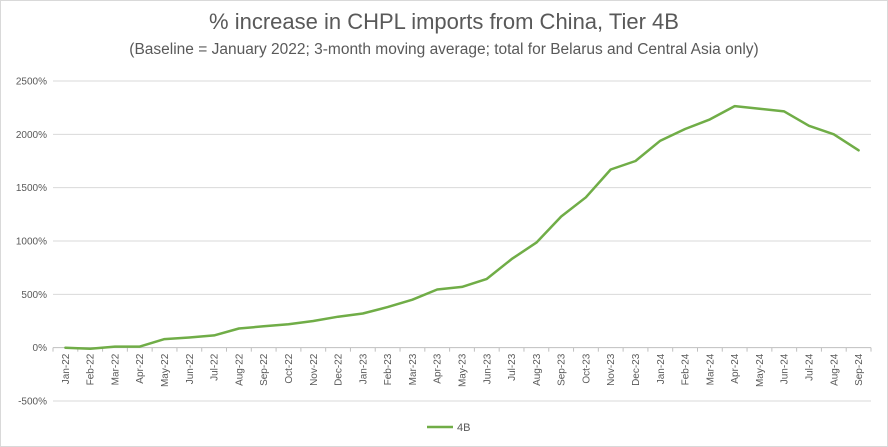  What do you see at coordinates (264, 369) in the screenshot?
I see `x-tick-label: Sep-22` at bounding box center [264, 369].